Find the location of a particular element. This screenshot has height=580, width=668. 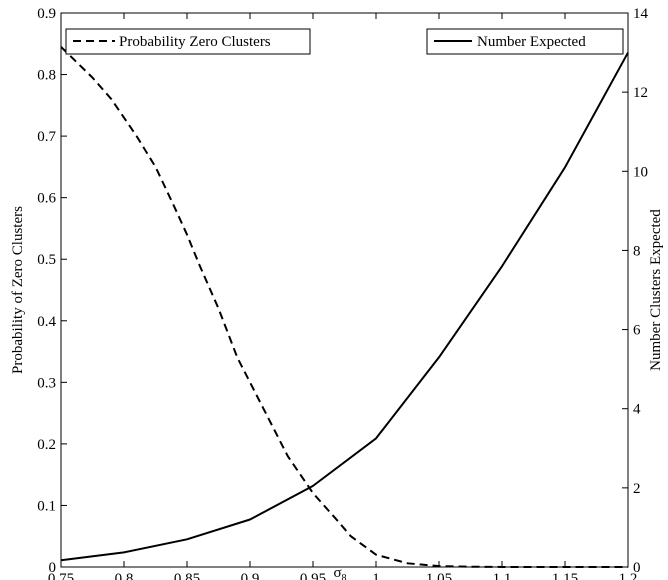

left-y-tick-label: 0.3 is located at coordinates (46, 383).